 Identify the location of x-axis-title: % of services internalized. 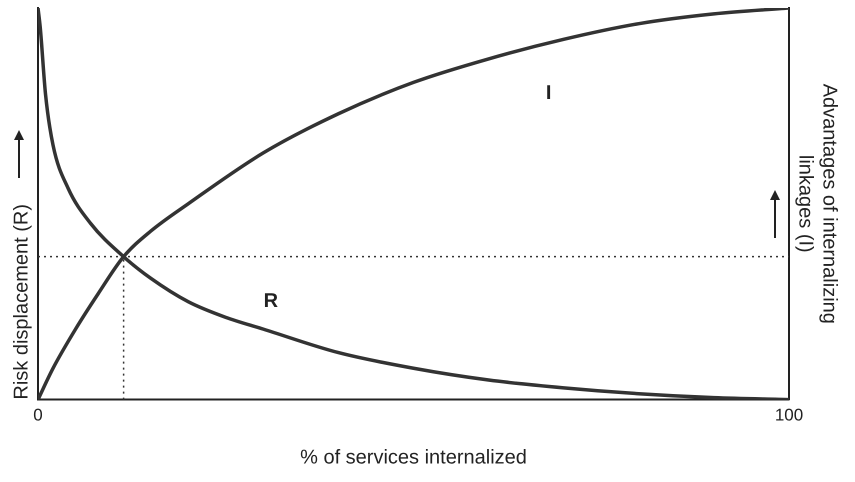
(413, 457).